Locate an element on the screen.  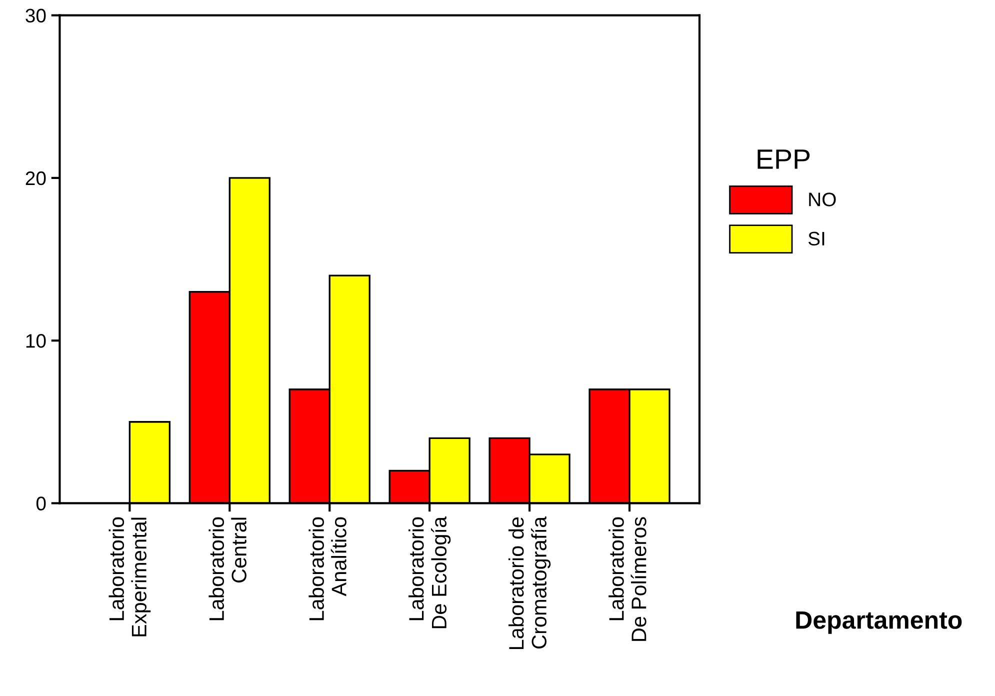
x-axis-title: Departamento is located at coordinates (879, 622).